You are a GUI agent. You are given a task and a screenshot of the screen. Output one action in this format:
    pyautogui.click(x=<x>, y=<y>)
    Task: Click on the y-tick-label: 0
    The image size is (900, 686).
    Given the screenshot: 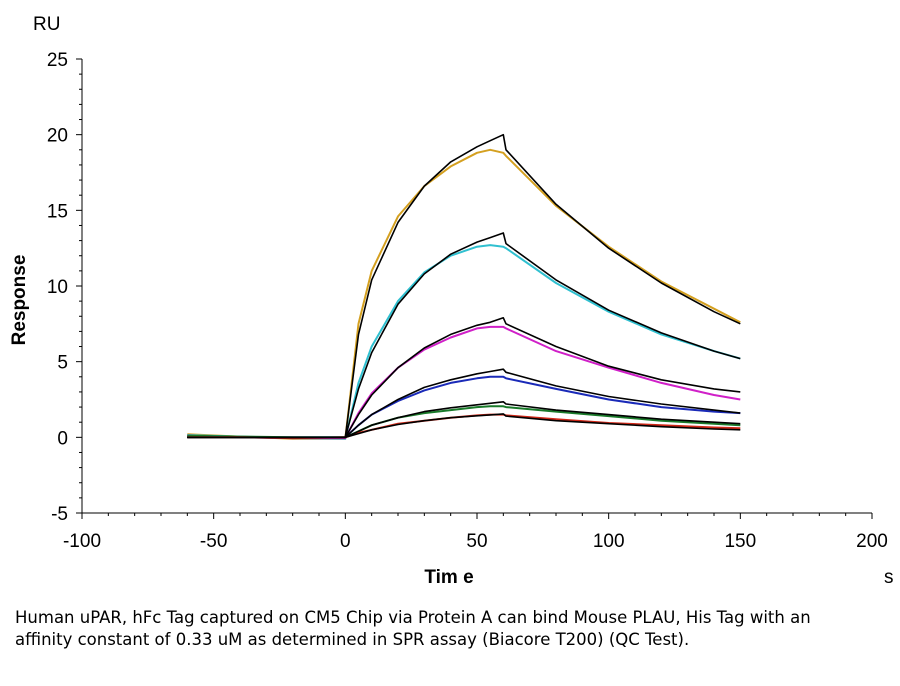 What is the action you would take?
    pyautogui.click(x=62, y=438)
    